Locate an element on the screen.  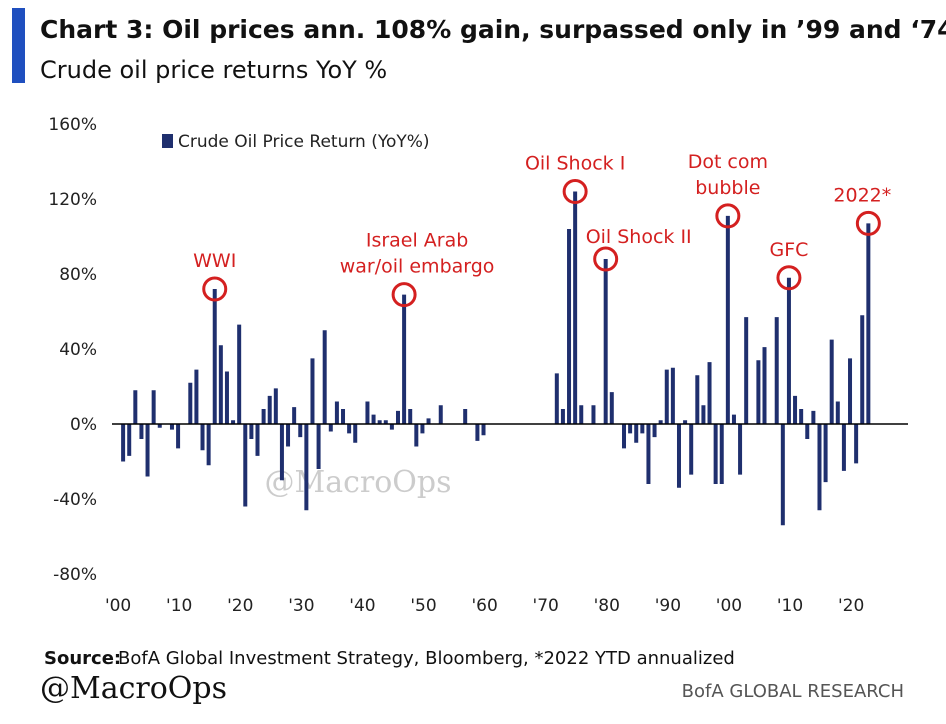
legend-label: Crude Oil Price Return (YoY%) is located at coordinates (304, 142).